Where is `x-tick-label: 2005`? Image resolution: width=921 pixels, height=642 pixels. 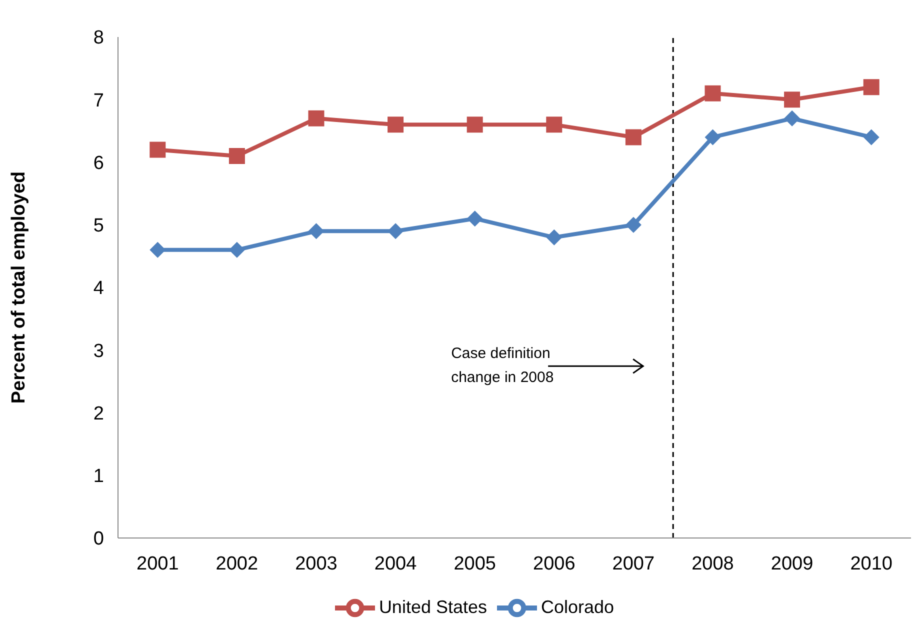
x-tick-label: 2005 is located at coordinates (475, 563).